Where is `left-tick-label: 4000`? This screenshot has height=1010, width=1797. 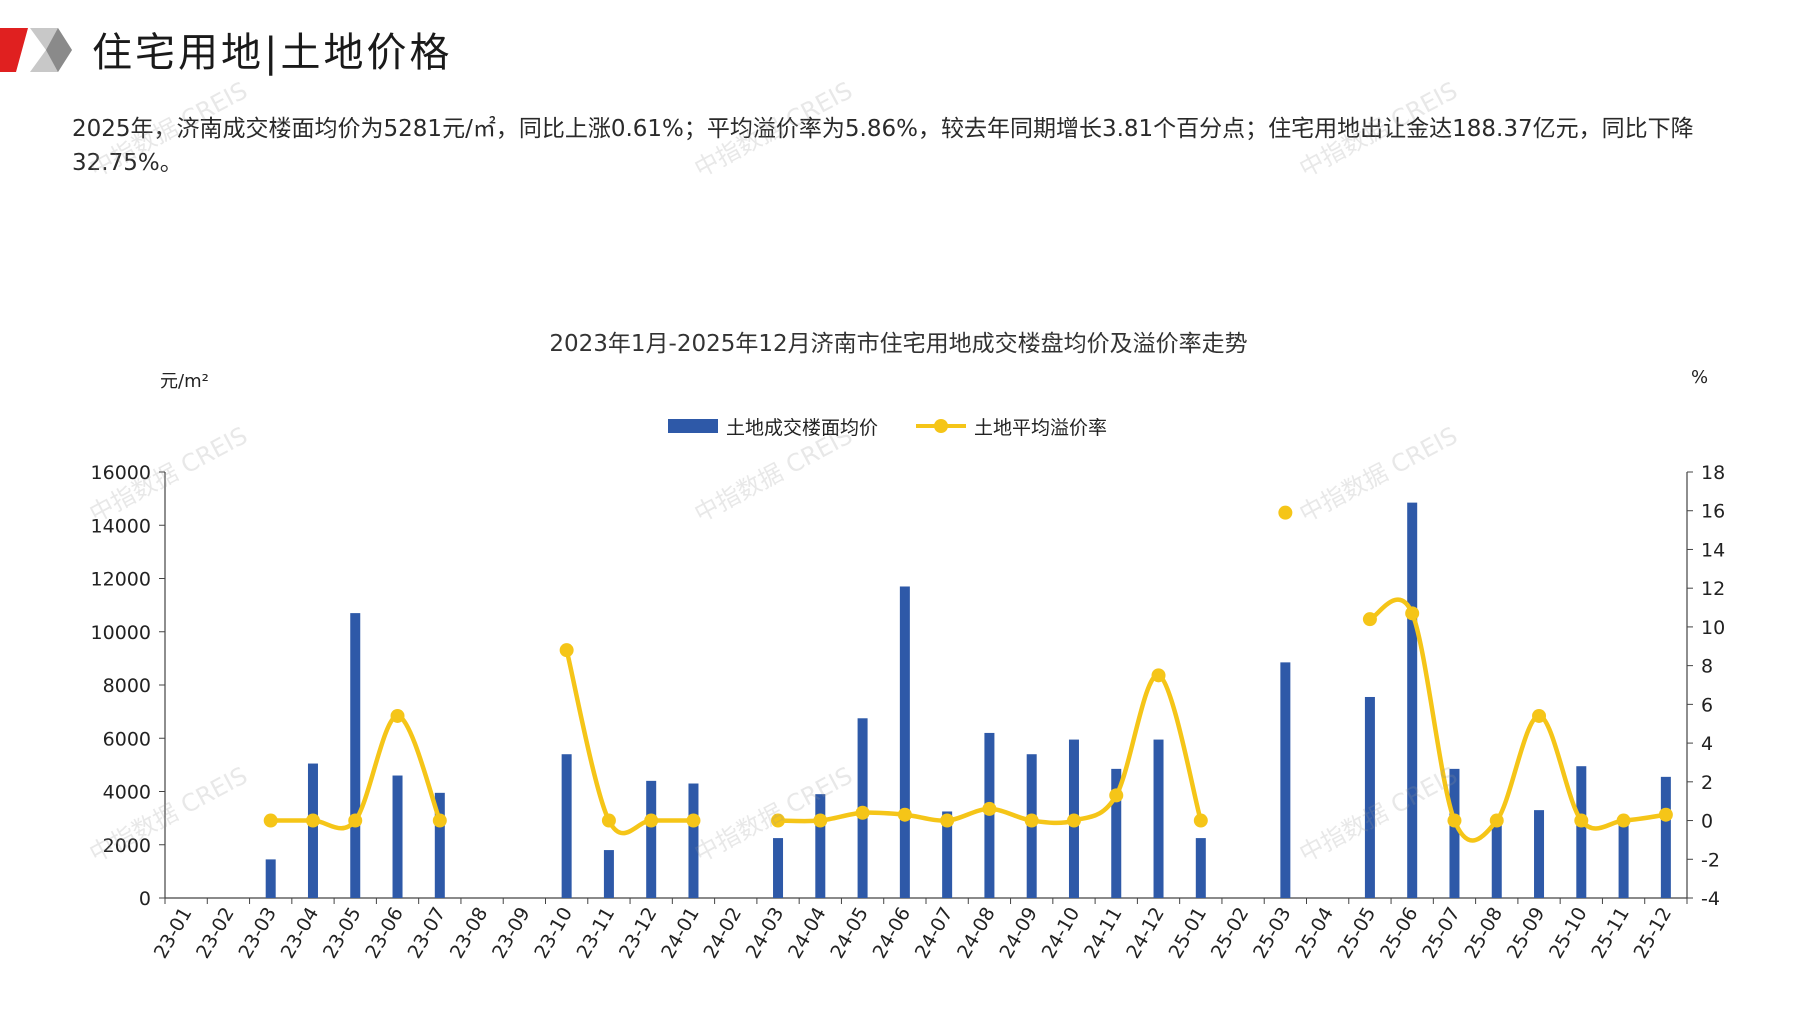
left-tick-label: 4000 is located at coordinates (127, 793).